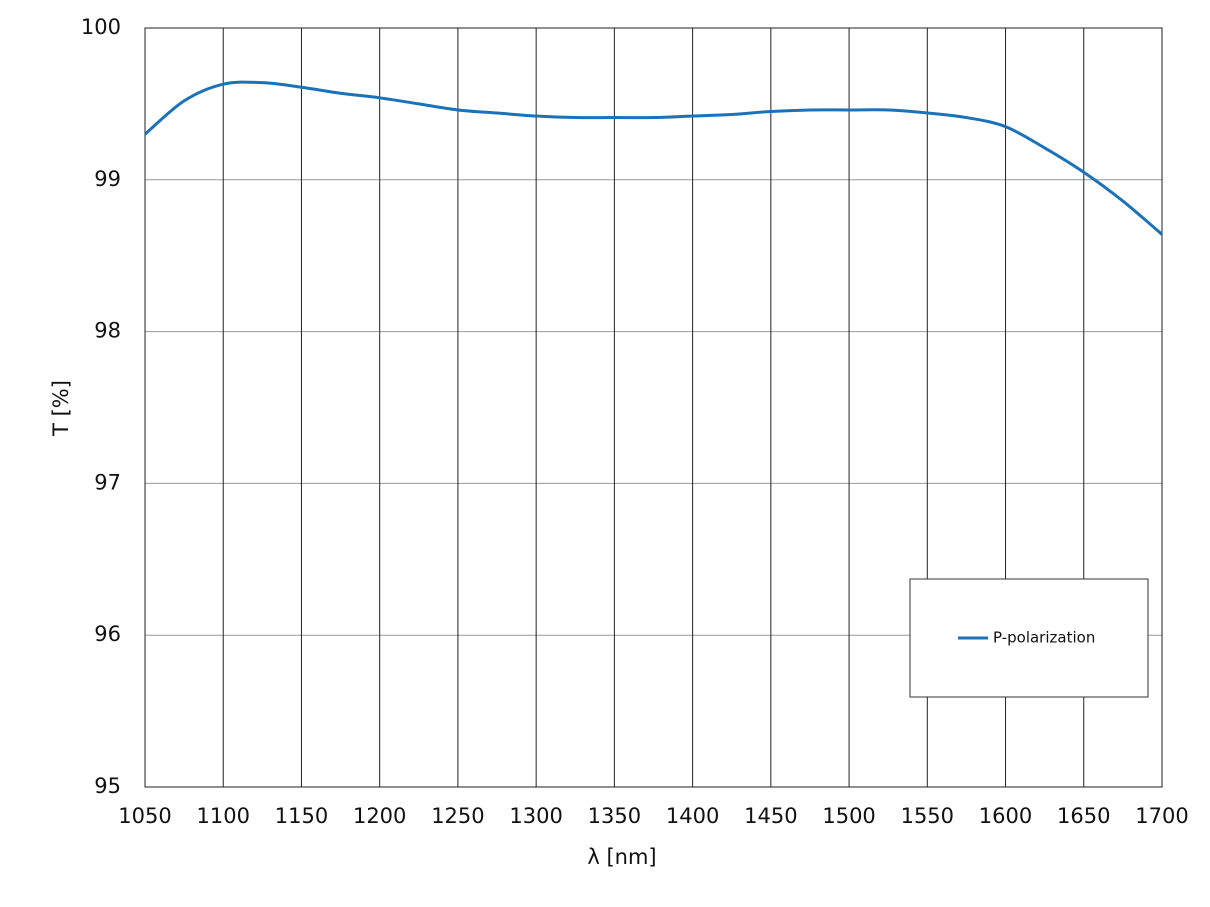 The width and height of the screenshot is (1210, 907). Describe the element at coordinates (107, 482) in the screenshot. I see `y-tick-label: 97` at that location.